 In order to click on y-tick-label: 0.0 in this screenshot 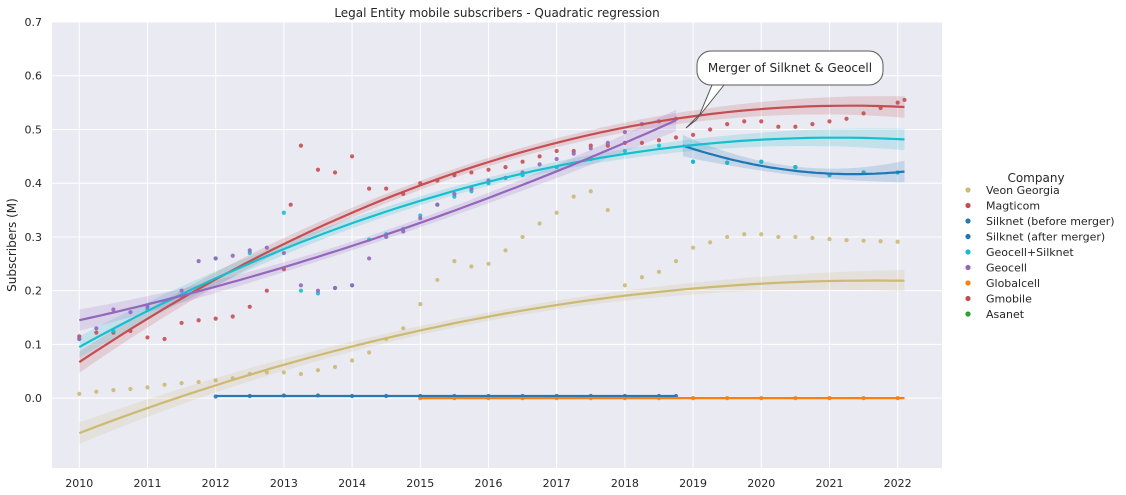, I will do `click(34, 398)`.